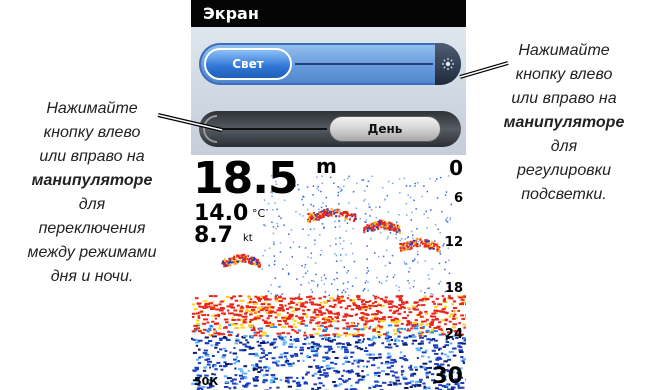 The image size is (652, 390). What do you see at coordinates (190, 122) in the screenshot?
I see `leader-line-left-inner` at bounding box center [190, 122].